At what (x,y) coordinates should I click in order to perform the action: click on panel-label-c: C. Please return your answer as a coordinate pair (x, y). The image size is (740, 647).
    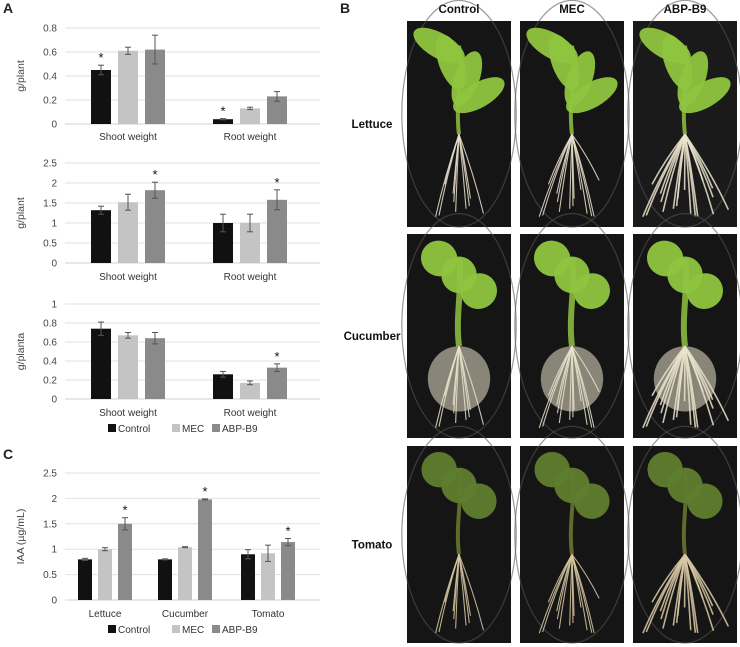
    Looking at the image, I should click on (8, 454).